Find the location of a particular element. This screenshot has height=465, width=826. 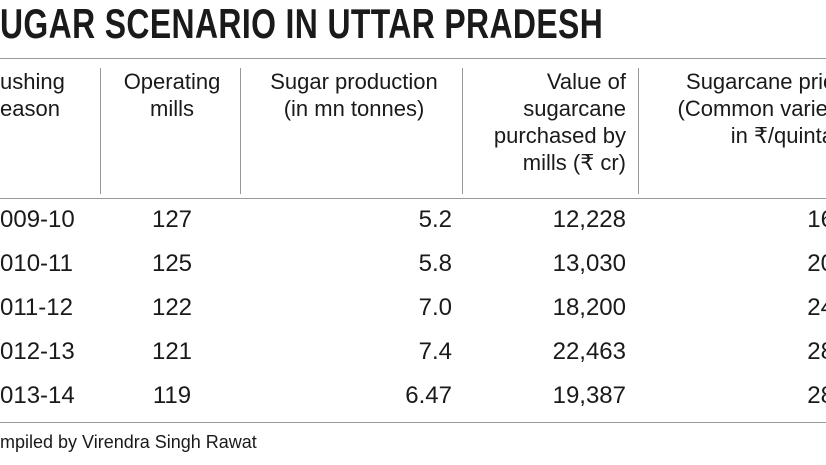

table-cell: 122 is located at coordinates (172, 307).